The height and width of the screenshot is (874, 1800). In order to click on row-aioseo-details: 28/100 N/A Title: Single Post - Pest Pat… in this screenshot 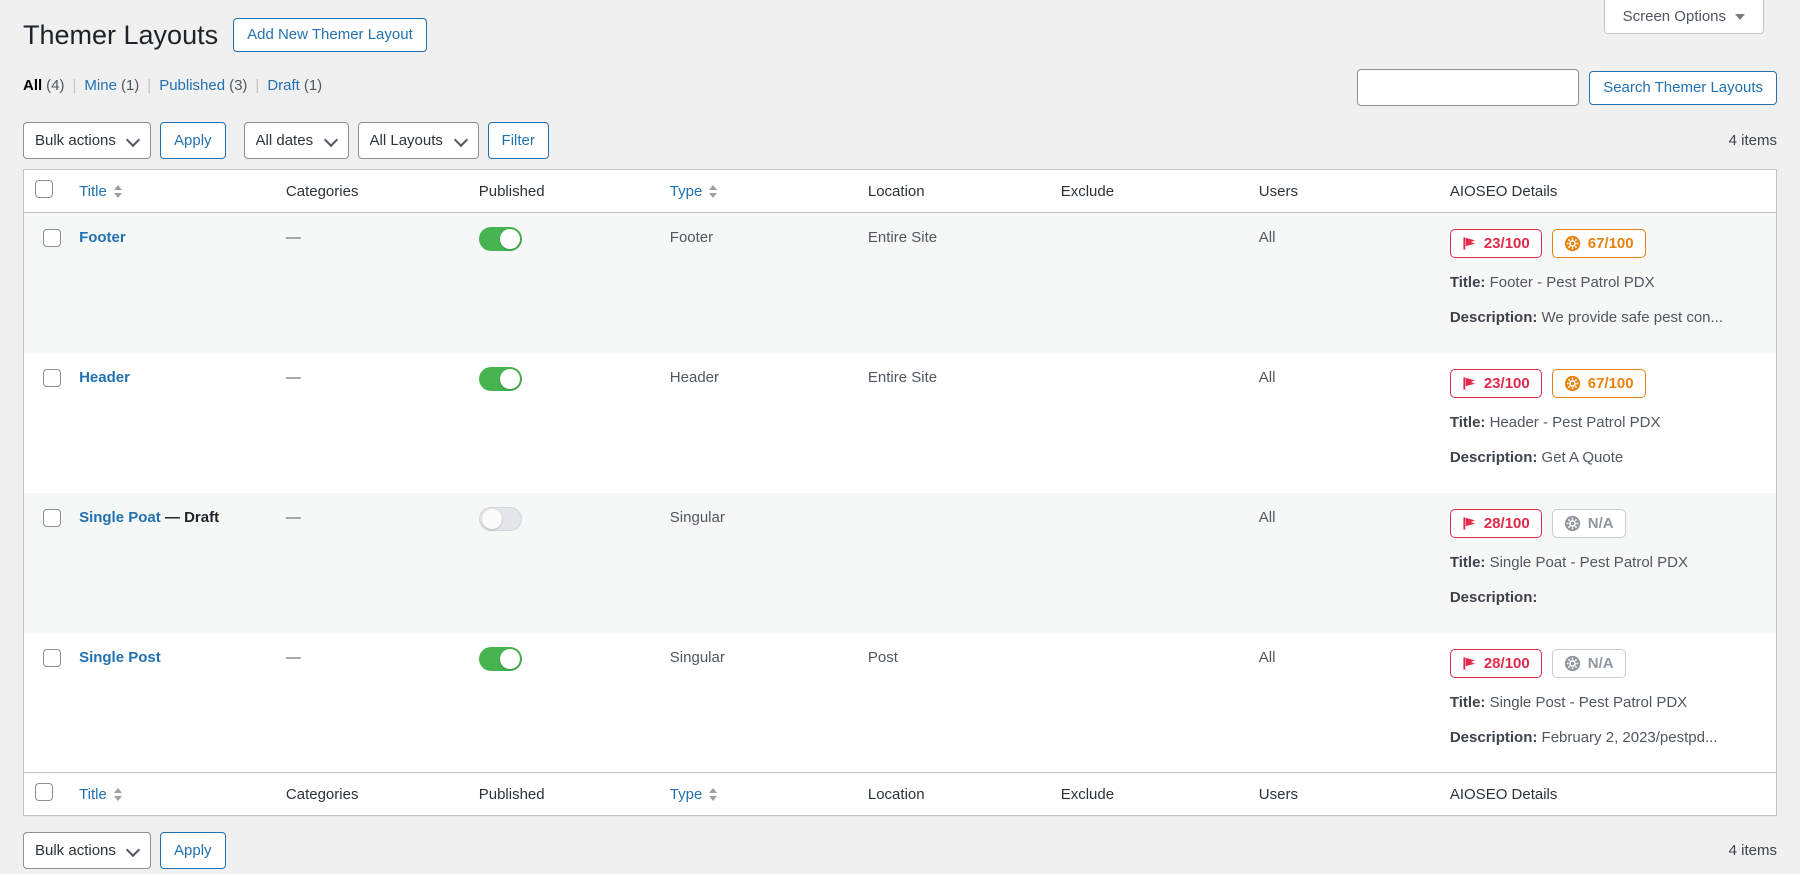, I will do `click(1608, 703)`.